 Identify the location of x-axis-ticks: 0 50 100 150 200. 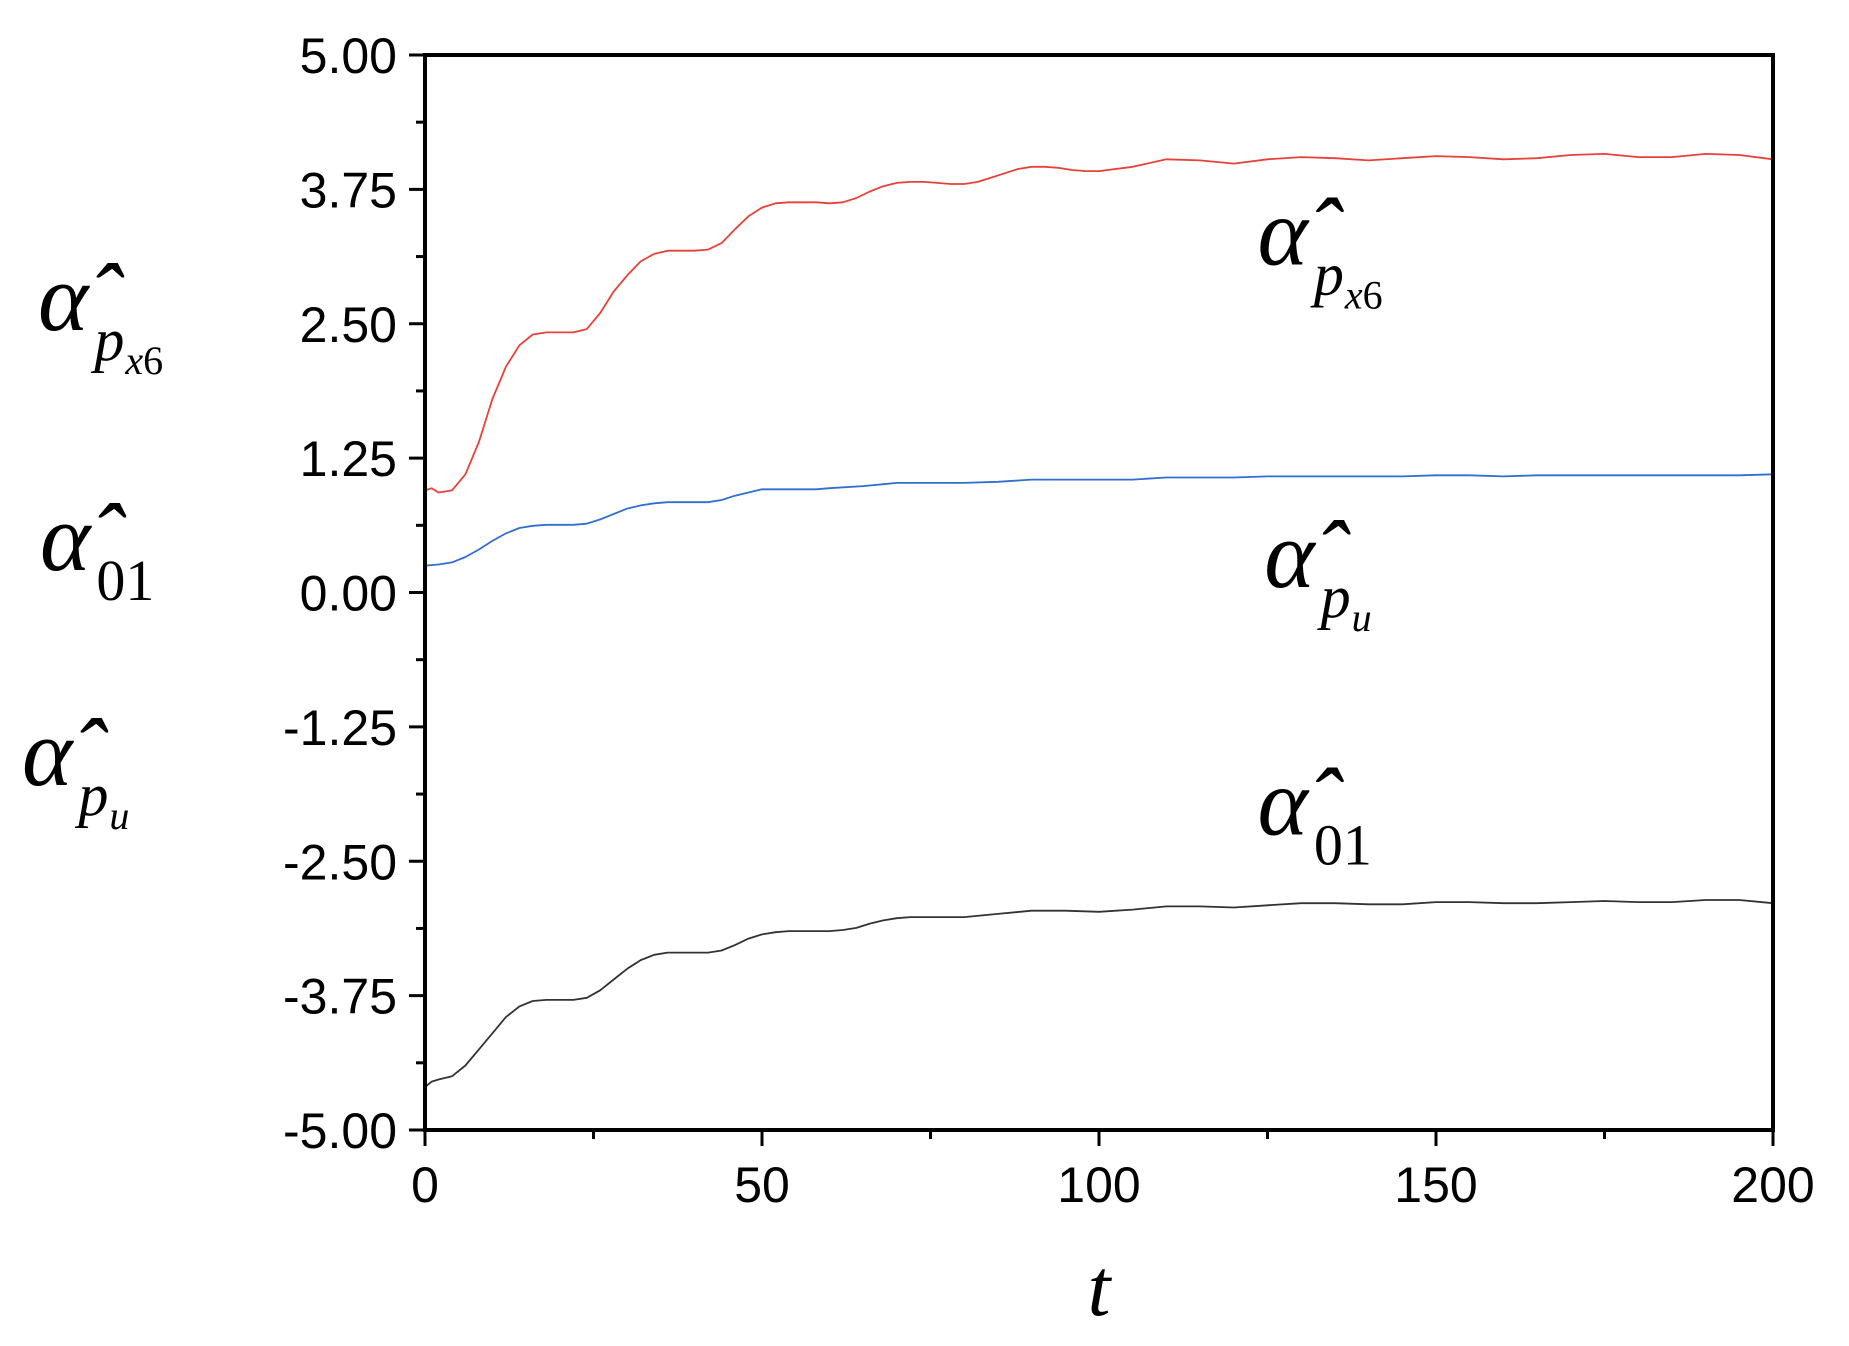
(1113, 1171).